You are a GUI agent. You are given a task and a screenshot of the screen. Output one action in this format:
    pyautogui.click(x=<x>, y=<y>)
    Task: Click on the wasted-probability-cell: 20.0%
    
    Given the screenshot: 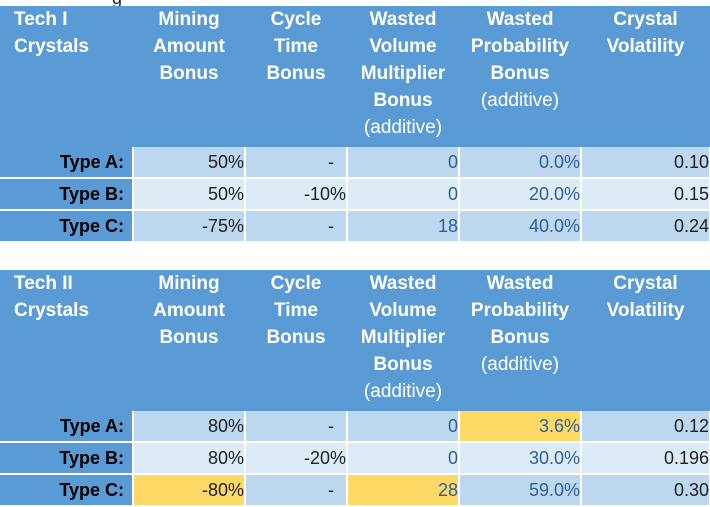 What is the action you would take?
    pyautogui.click(x=520, y=194)
    